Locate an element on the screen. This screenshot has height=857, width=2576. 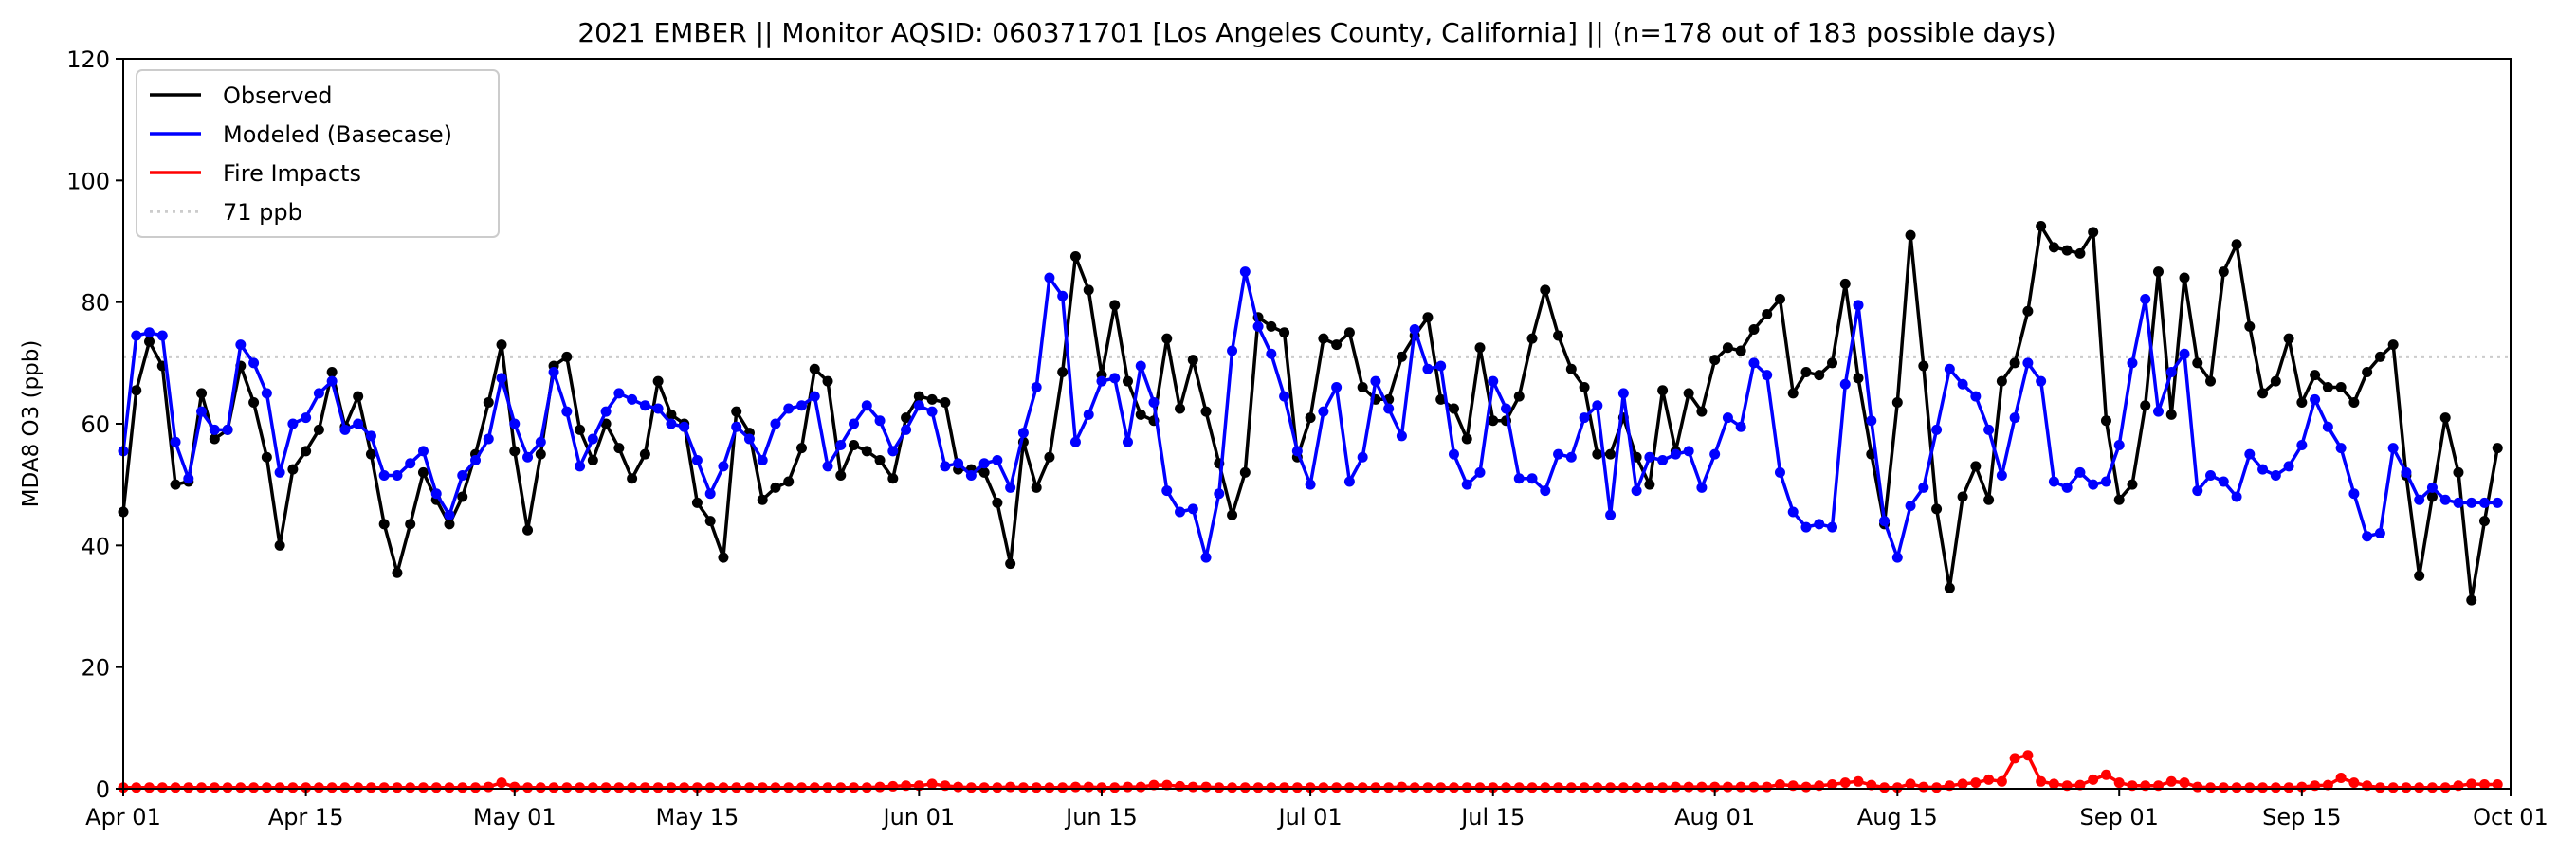
x-tick-label: Apr 15 is located at coordinates (306, 817).